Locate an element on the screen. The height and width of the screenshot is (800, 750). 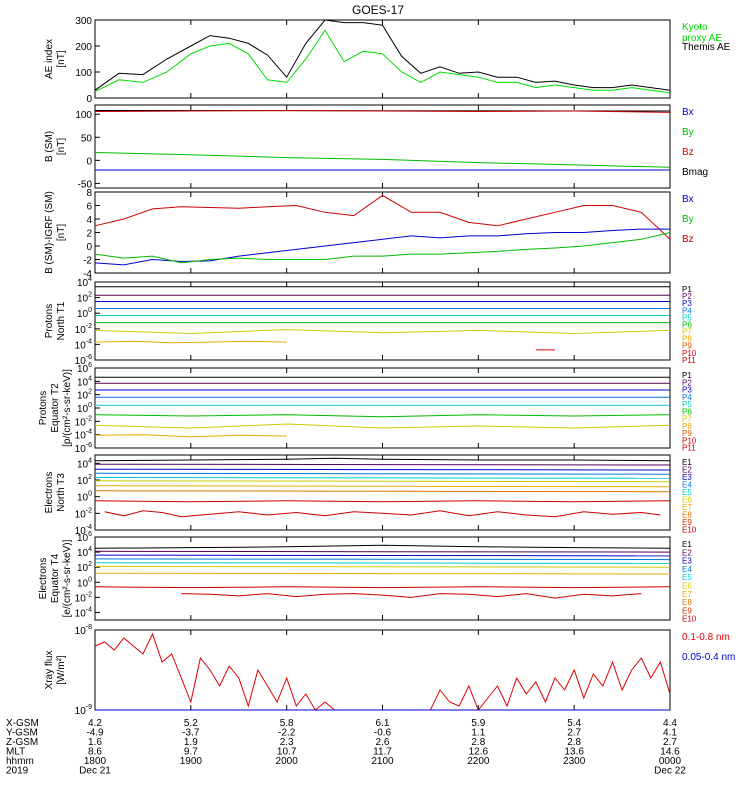
footer-value: 9.7 is located at coordinates (191, 752).